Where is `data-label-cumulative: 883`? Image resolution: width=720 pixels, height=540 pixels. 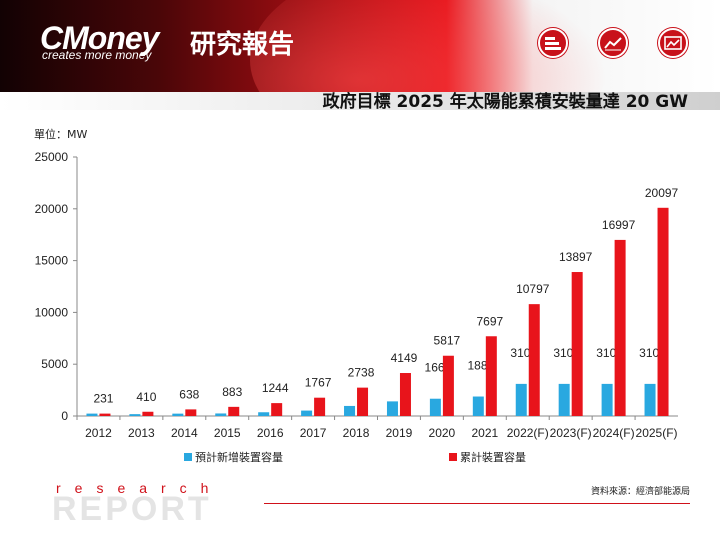
data-label-cumulative: 883 is located at coordinates (232, 392).